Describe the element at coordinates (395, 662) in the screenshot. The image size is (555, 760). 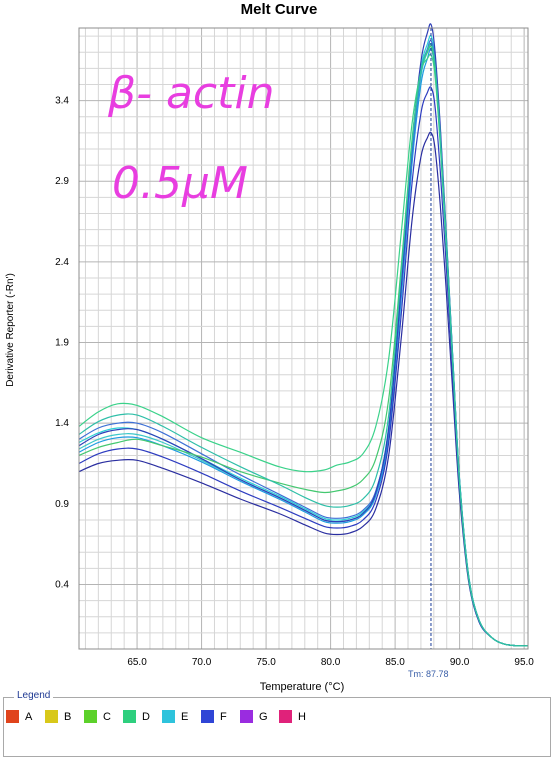
I see `x-tick-label: 85.0` at that location.